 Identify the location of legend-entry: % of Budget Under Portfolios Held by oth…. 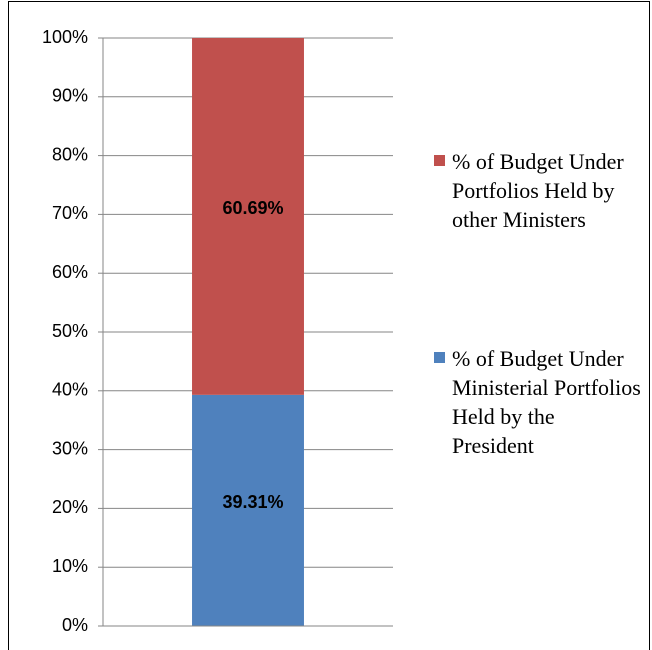
(538, 190).